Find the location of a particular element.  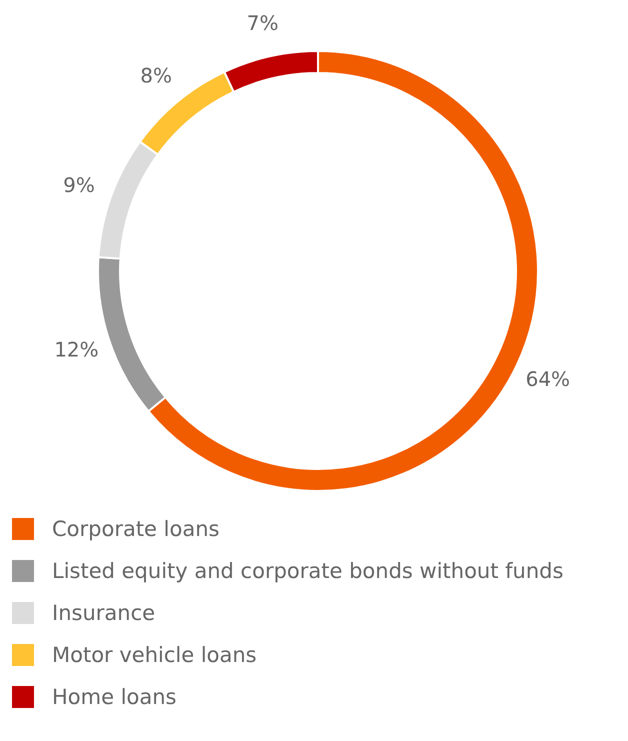

legend-label: Motor vehicle loans is located at coordinates (154, 655).